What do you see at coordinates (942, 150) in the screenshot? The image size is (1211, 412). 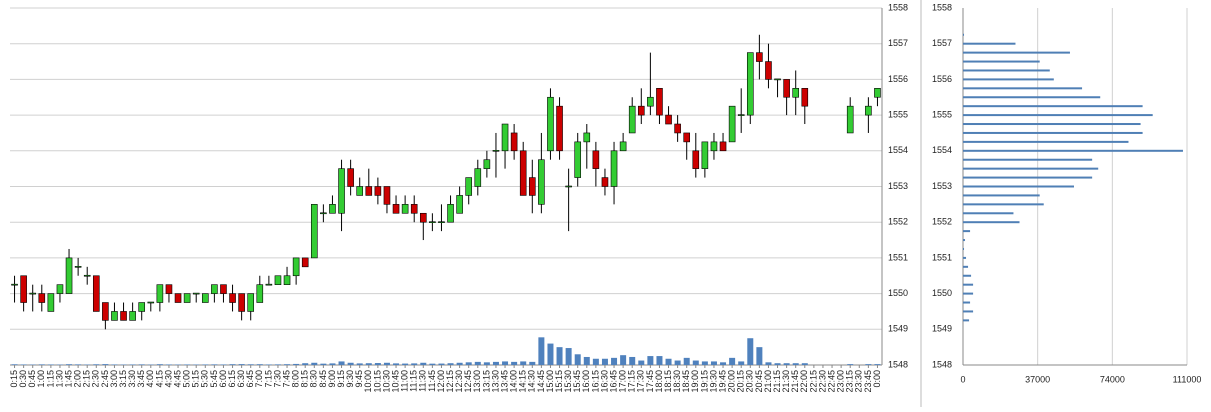 I see `y-tick-label: 1554` at bounding box center [942, 150].